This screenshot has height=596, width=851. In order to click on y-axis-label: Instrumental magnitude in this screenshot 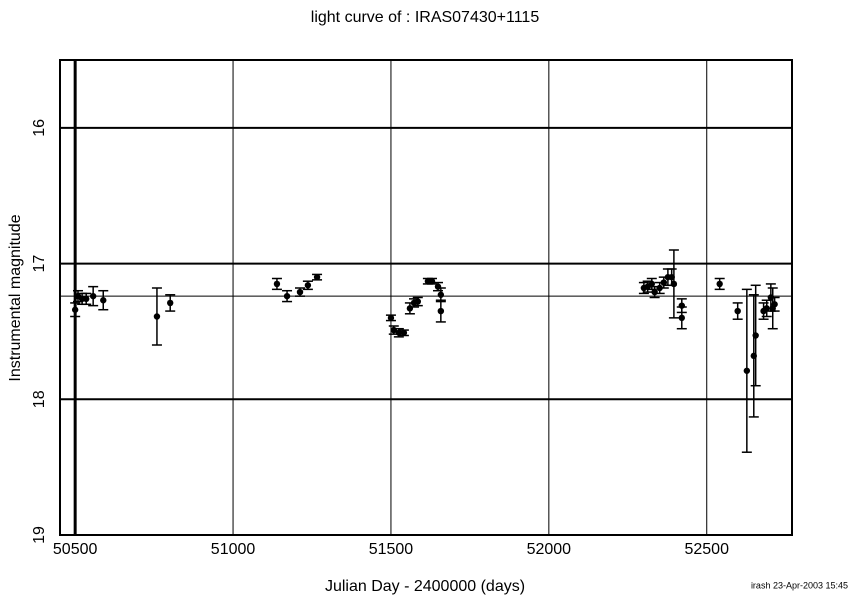, I will do `click(15, 297)`.